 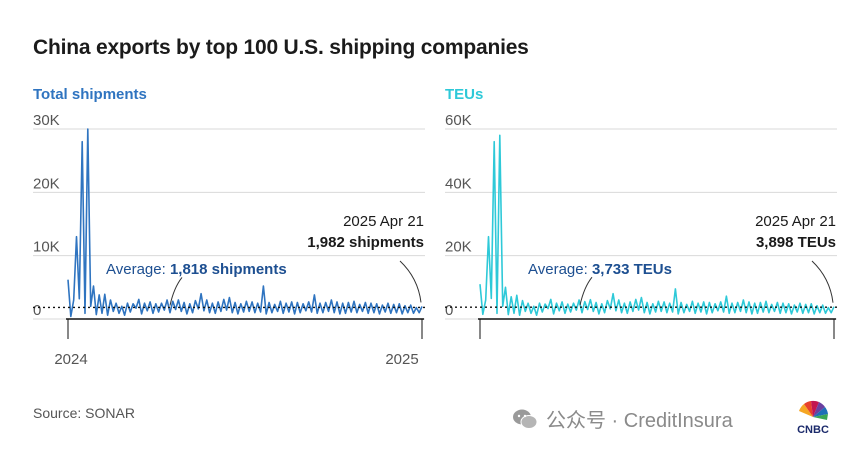 What do you see at coordinates (458, 120) in the screenshot?
I see `y-tick-label: 60K` at bounding box center [458, 120].